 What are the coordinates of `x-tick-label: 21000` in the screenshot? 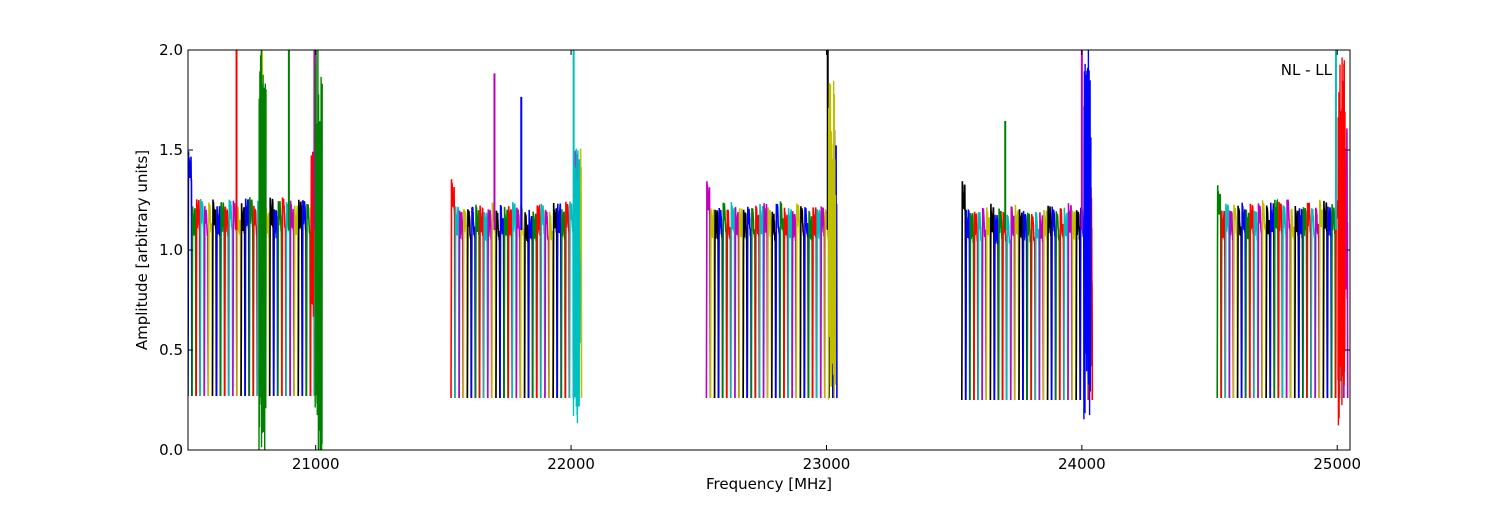 It's located at (316, 464).